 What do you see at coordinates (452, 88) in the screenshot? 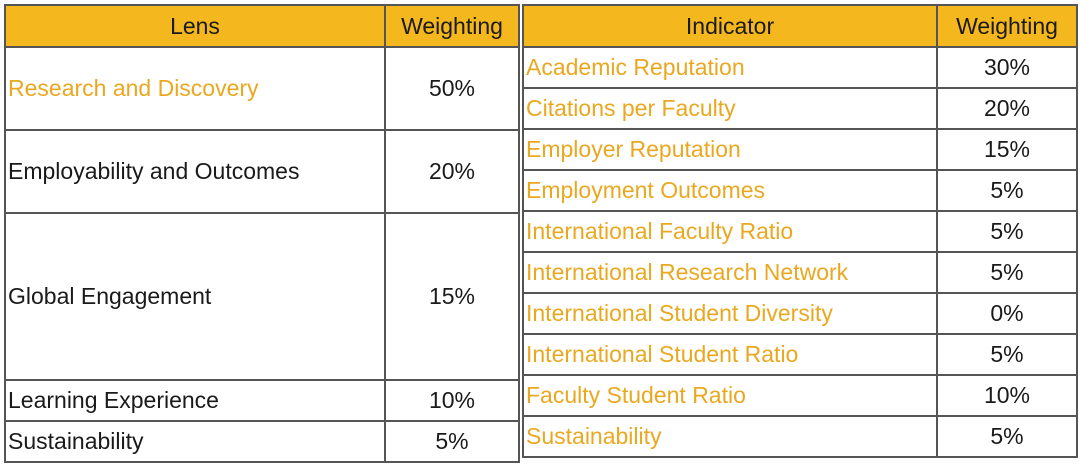
I see `lens-weighting-cell: 50%` at bounding box center [452, 88].